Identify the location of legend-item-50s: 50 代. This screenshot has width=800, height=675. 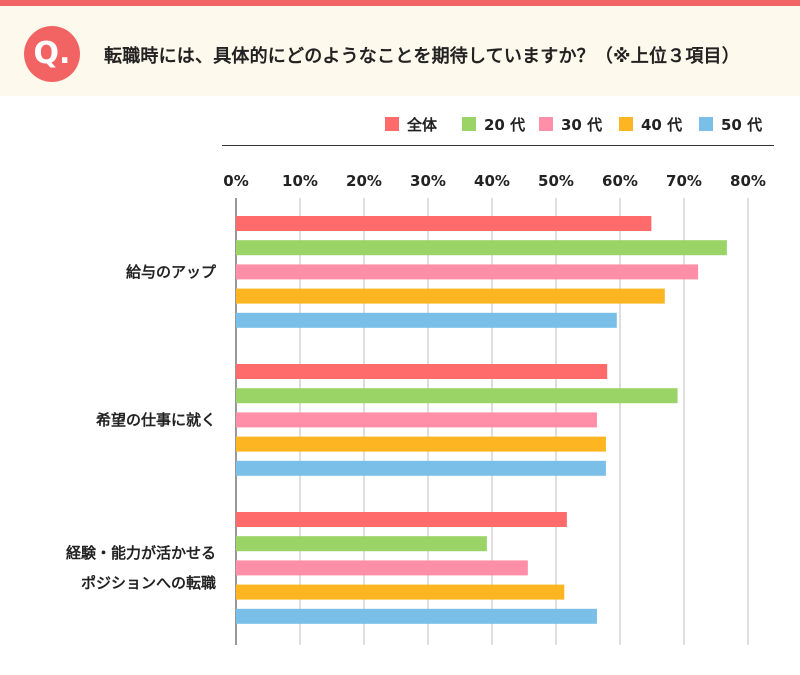
(730, 124).